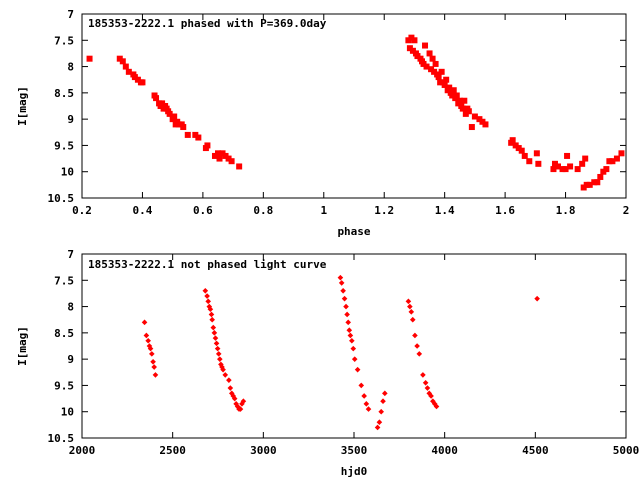 This screenshot has width=640, height=480. What do you see at coordinates (353, 231) in the screenshot?
I see `x-axis-label: phase` at bounding box center [353, 231].